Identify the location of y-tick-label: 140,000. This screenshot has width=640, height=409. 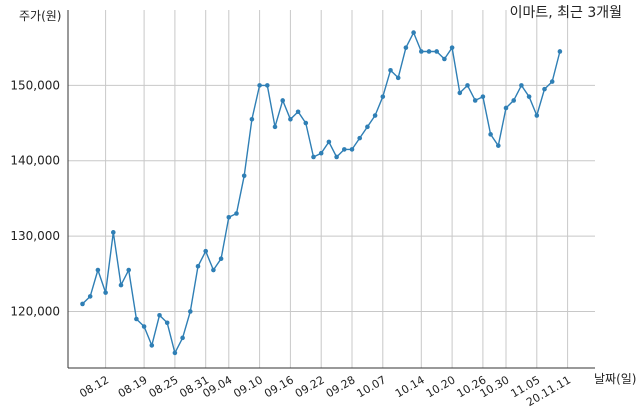
(35, 161).